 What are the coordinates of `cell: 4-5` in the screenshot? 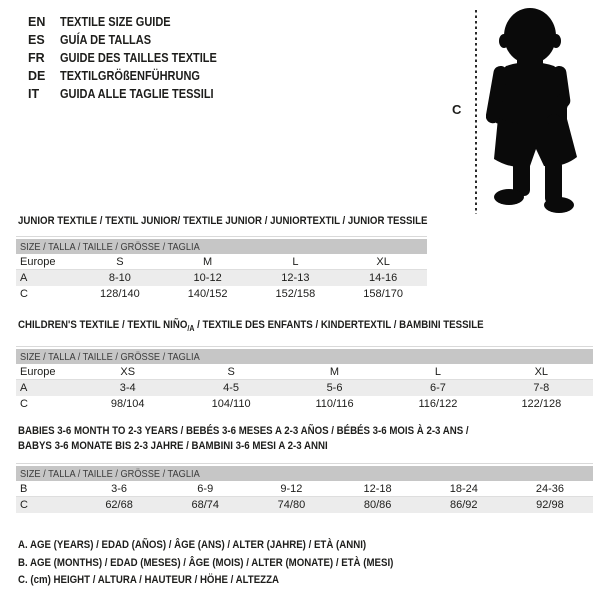 It's located at (231, 388).